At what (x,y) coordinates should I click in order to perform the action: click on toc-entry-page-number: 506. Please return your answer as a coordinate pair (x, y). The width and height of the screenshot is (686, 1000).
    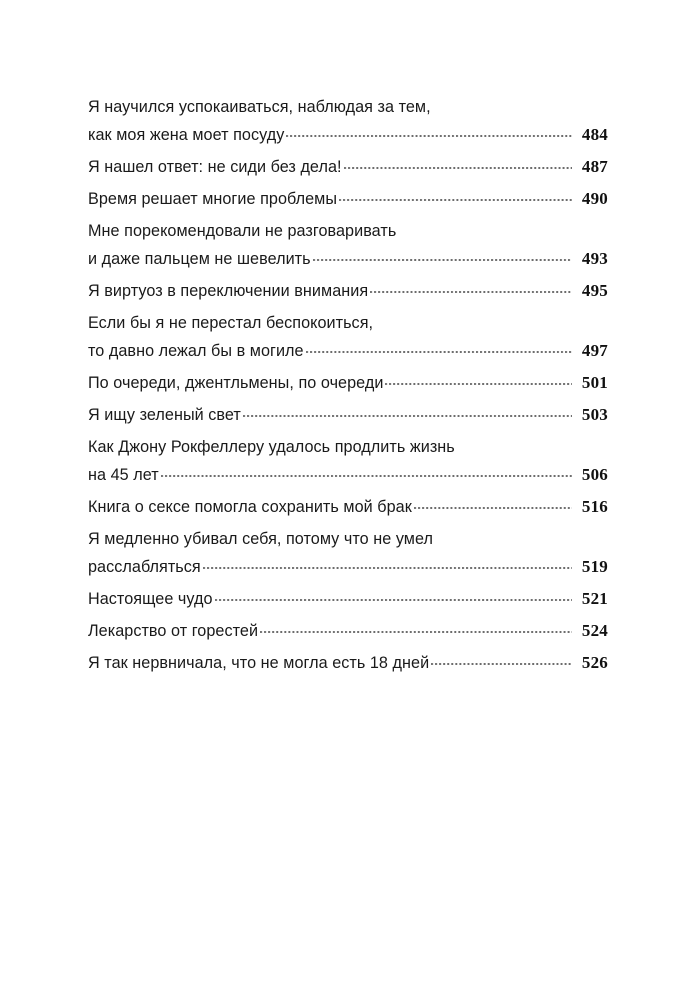
    Looking at the image, I should click on (594, 474).